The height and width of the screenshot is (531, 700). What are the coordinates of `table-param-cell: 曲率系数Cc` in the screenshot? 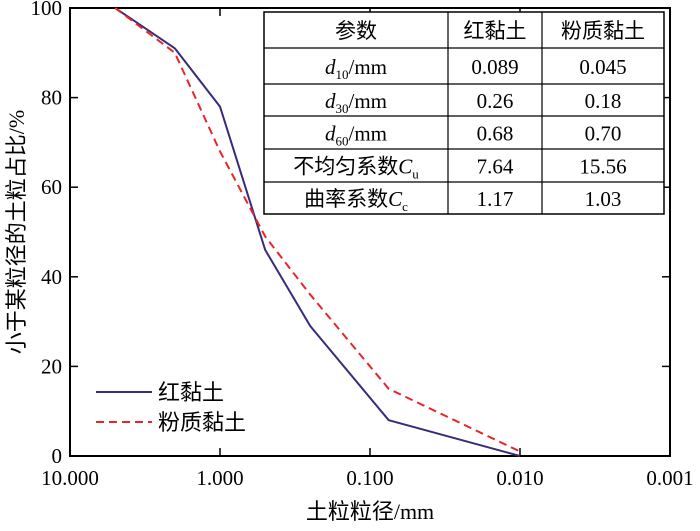 It's located at (356, 200).